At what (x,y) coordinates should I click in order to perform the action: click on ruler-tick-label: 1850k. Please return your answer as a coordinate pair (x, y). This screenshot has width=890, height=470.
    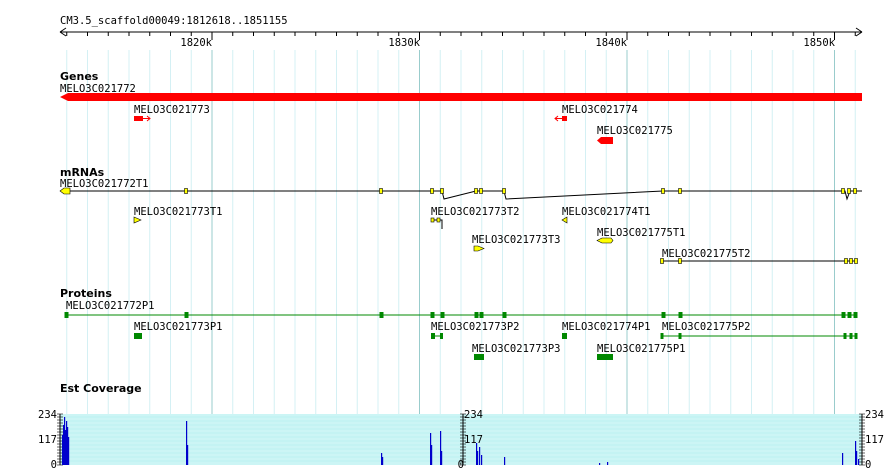
    Looking at the image, I should click on (819, 43).